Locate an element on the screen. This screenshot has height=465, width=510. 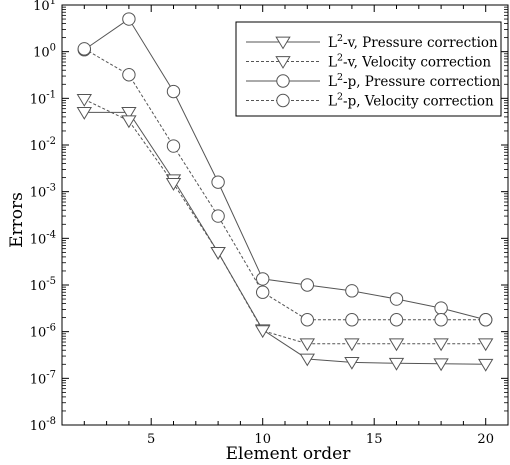
legend-entry: L2-v, Pressure correction is located at coordinates (372, 42).